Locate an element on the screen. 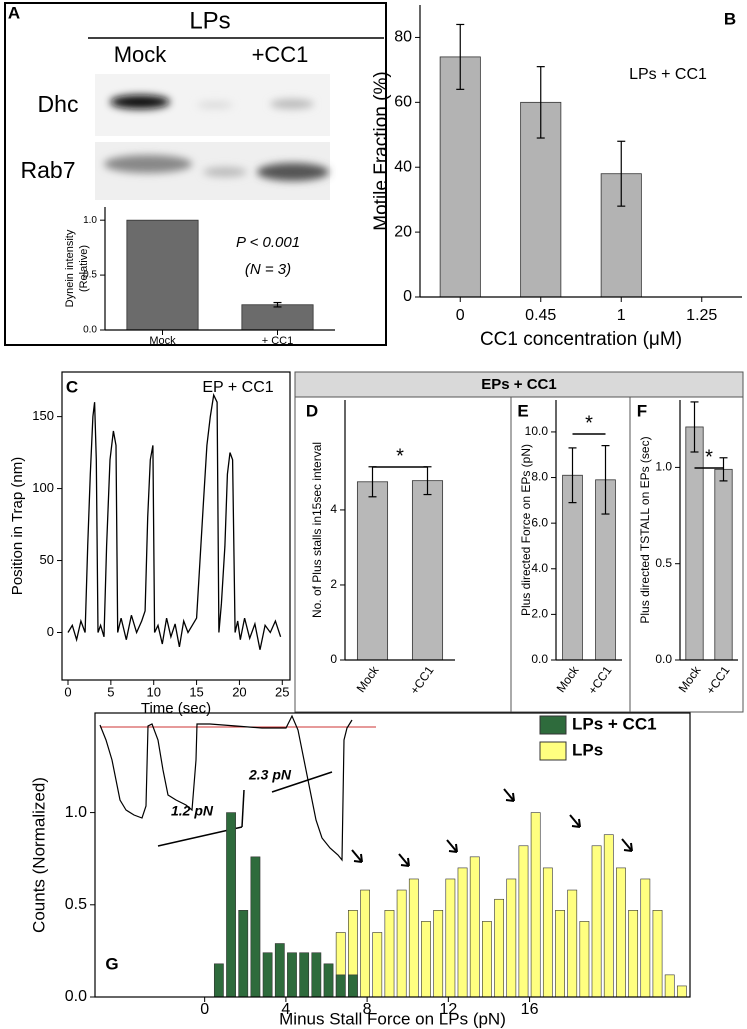 The height and width of the screenshot is (1029, 747). x-tick-label: 0.45 is located at coordinates (540, 315).